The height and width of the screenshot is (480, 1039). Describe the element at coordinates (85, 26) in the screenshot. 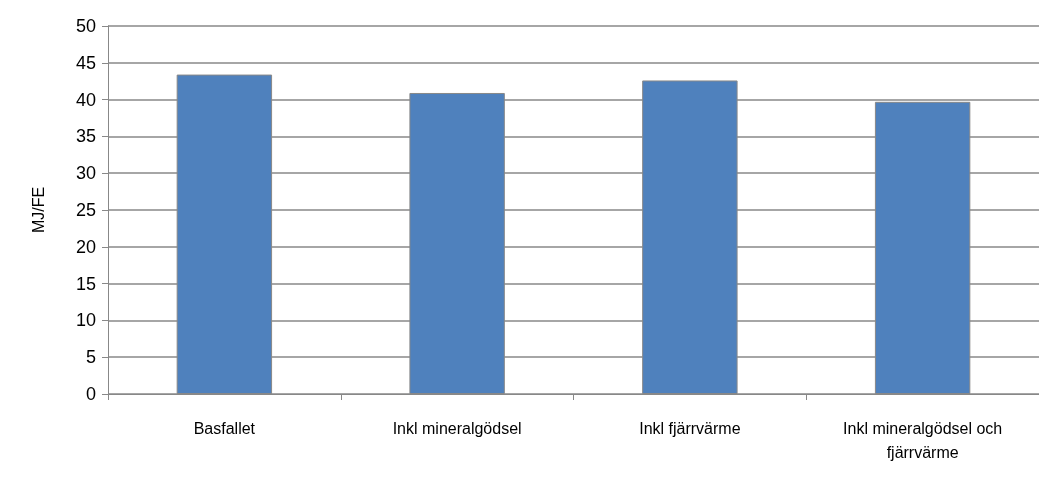

I see `y-tick-label: 50` at that location.